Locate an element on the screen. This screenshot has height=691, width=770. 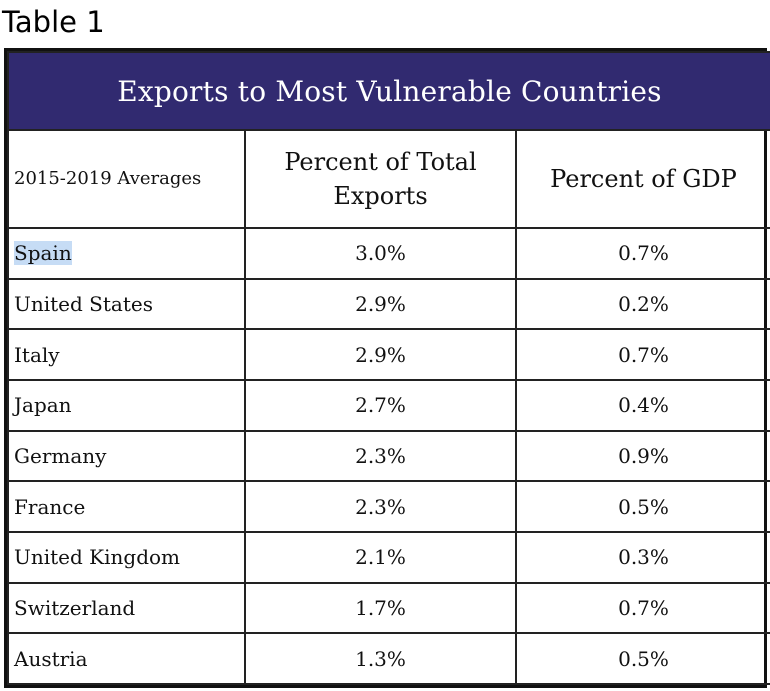
table-row: Spain 3.0% 0.7% is located at coordinates (388, 253).